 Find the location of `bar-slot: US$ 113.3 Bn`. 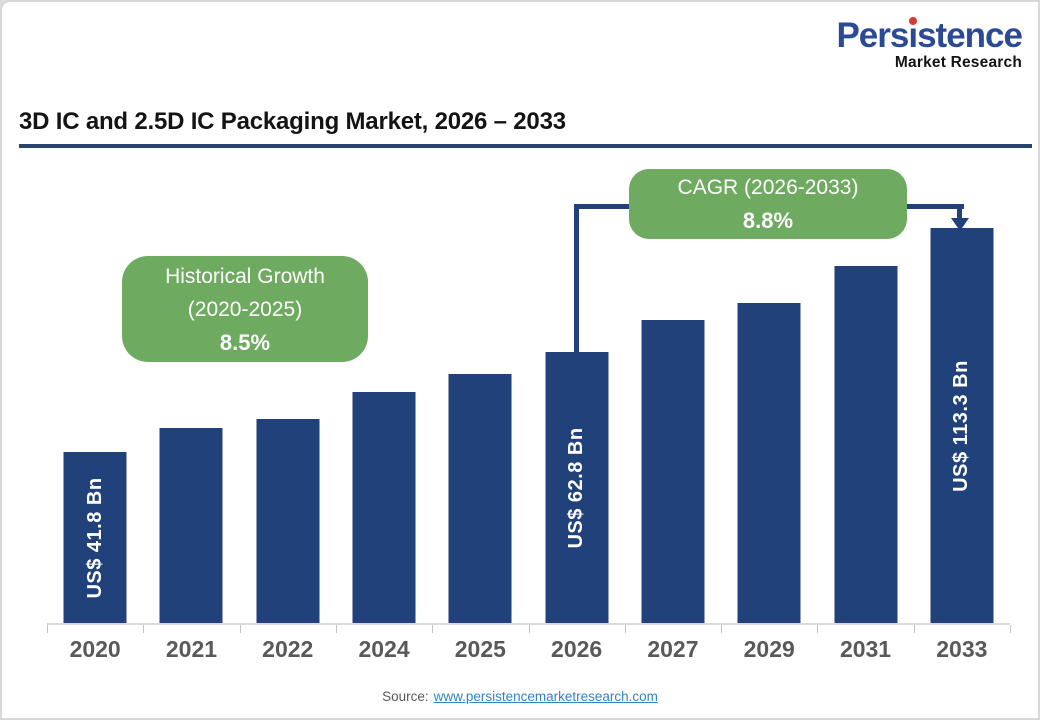

bar-slot: US$ 113.3 Bn is located at coordinates (962, 387).